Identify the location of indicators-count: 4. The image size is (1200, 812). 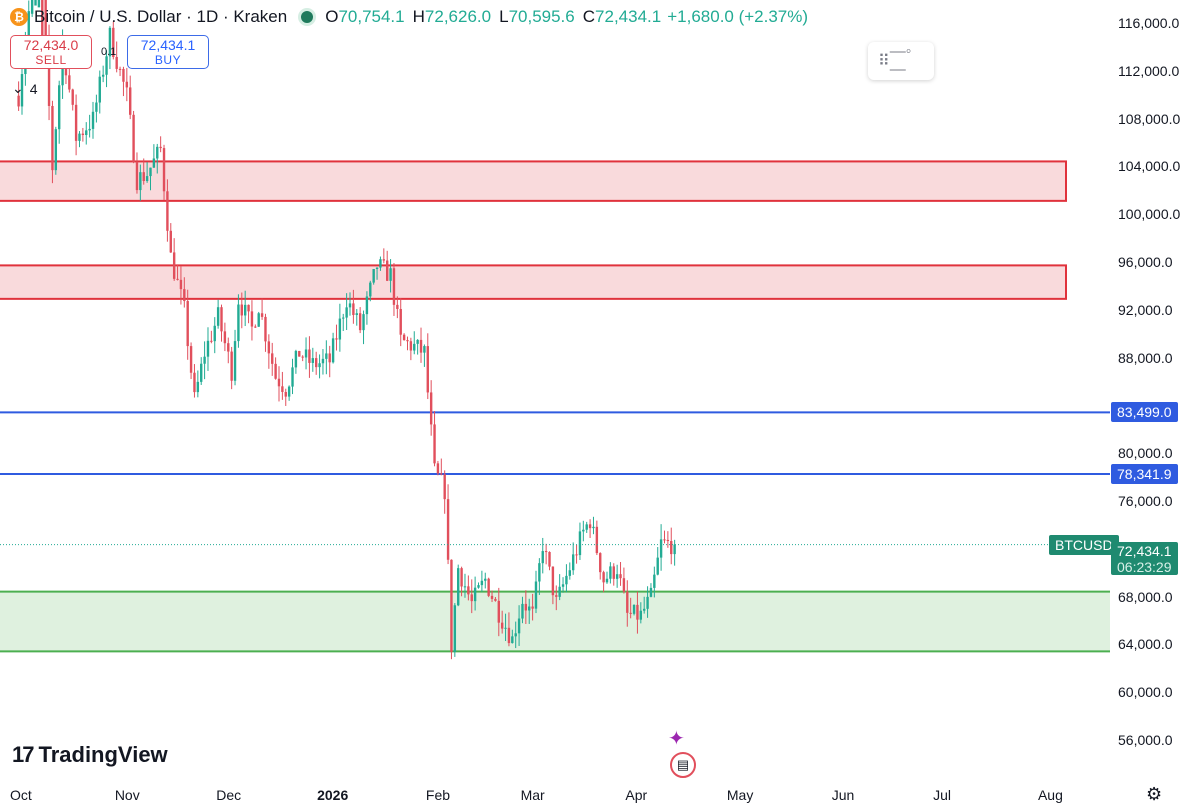
(33, 88).